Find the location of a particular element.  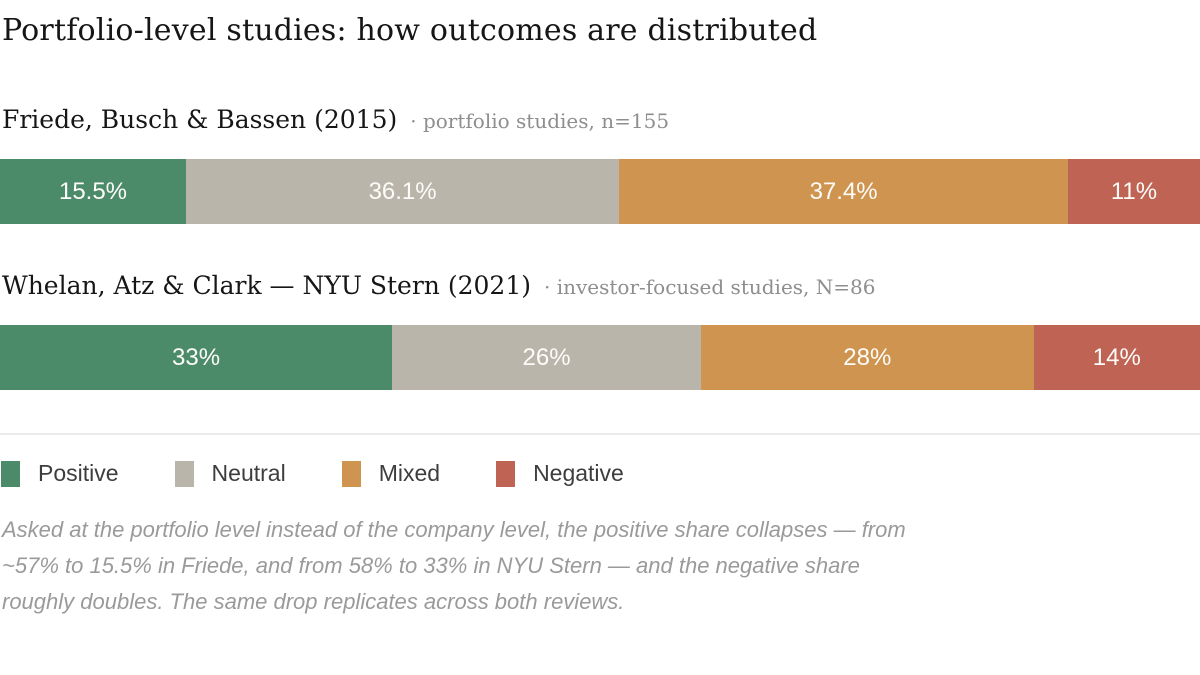

divider is located at coordinates (600, 434).